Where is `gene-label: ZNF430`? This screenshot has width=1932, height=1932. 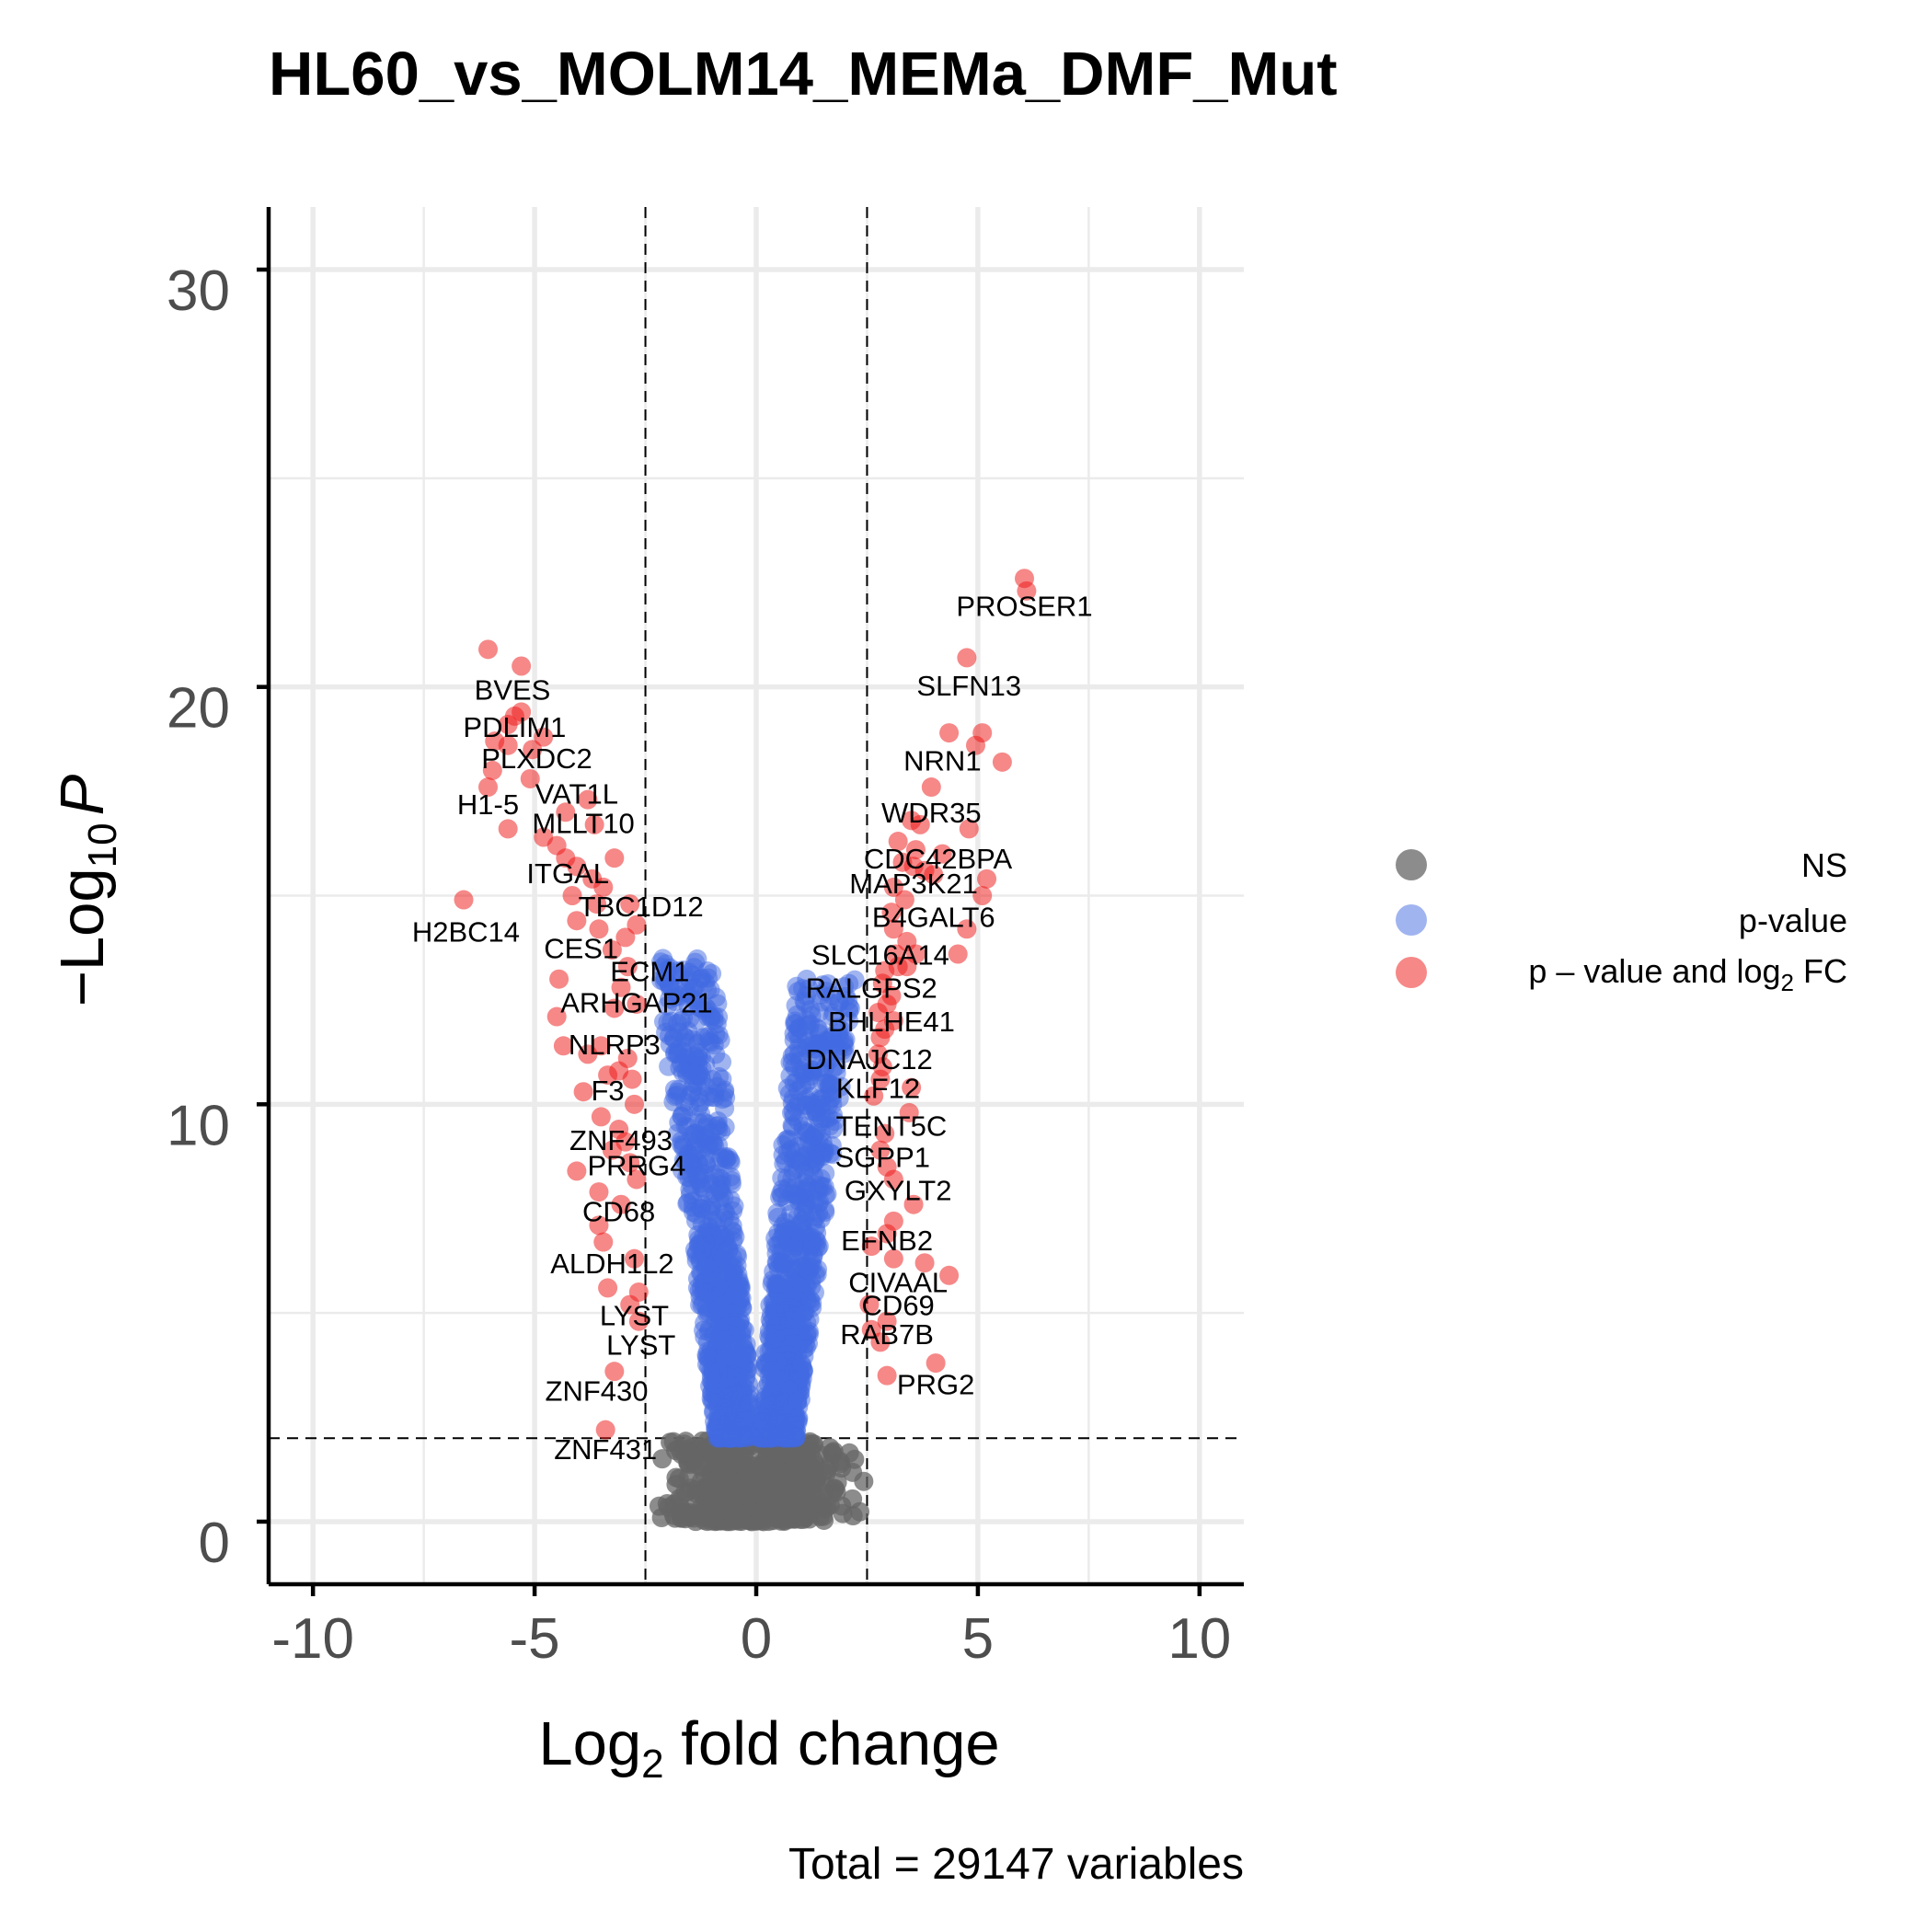 gene-label: ZNF430 is located at coordinates (597, 1390).